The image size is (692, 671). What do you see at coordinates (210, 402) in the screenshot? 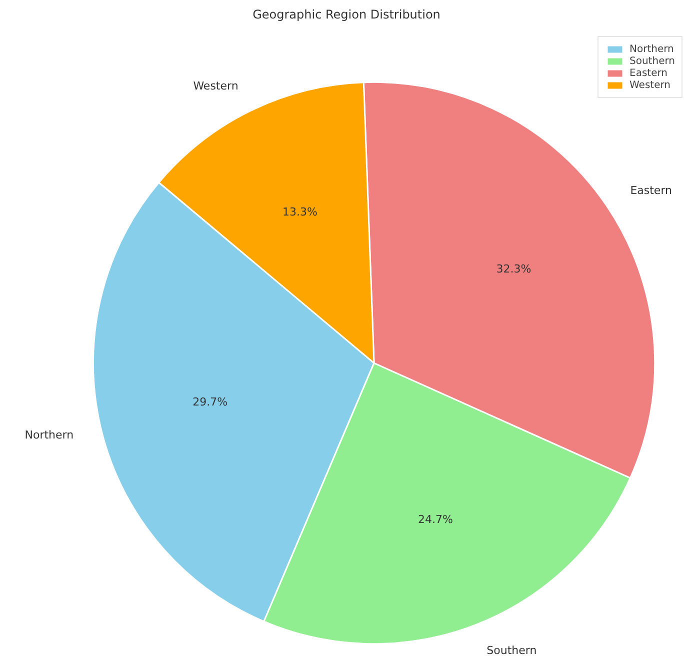
I see `data-label: 29.7%` at bounding box center [210, 402].